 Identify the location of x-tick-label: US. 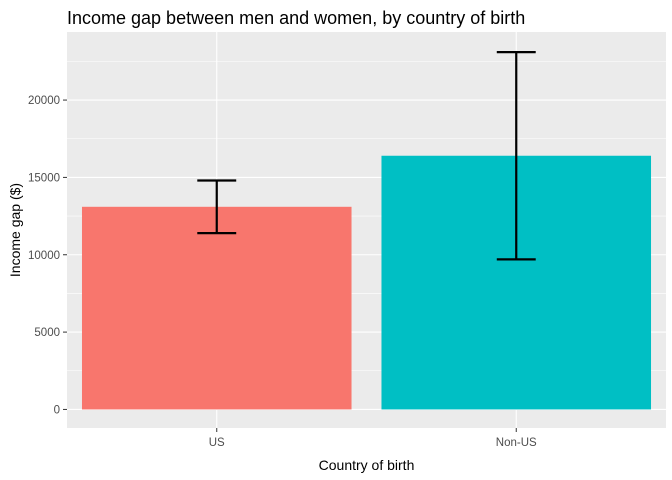
(217, 443).